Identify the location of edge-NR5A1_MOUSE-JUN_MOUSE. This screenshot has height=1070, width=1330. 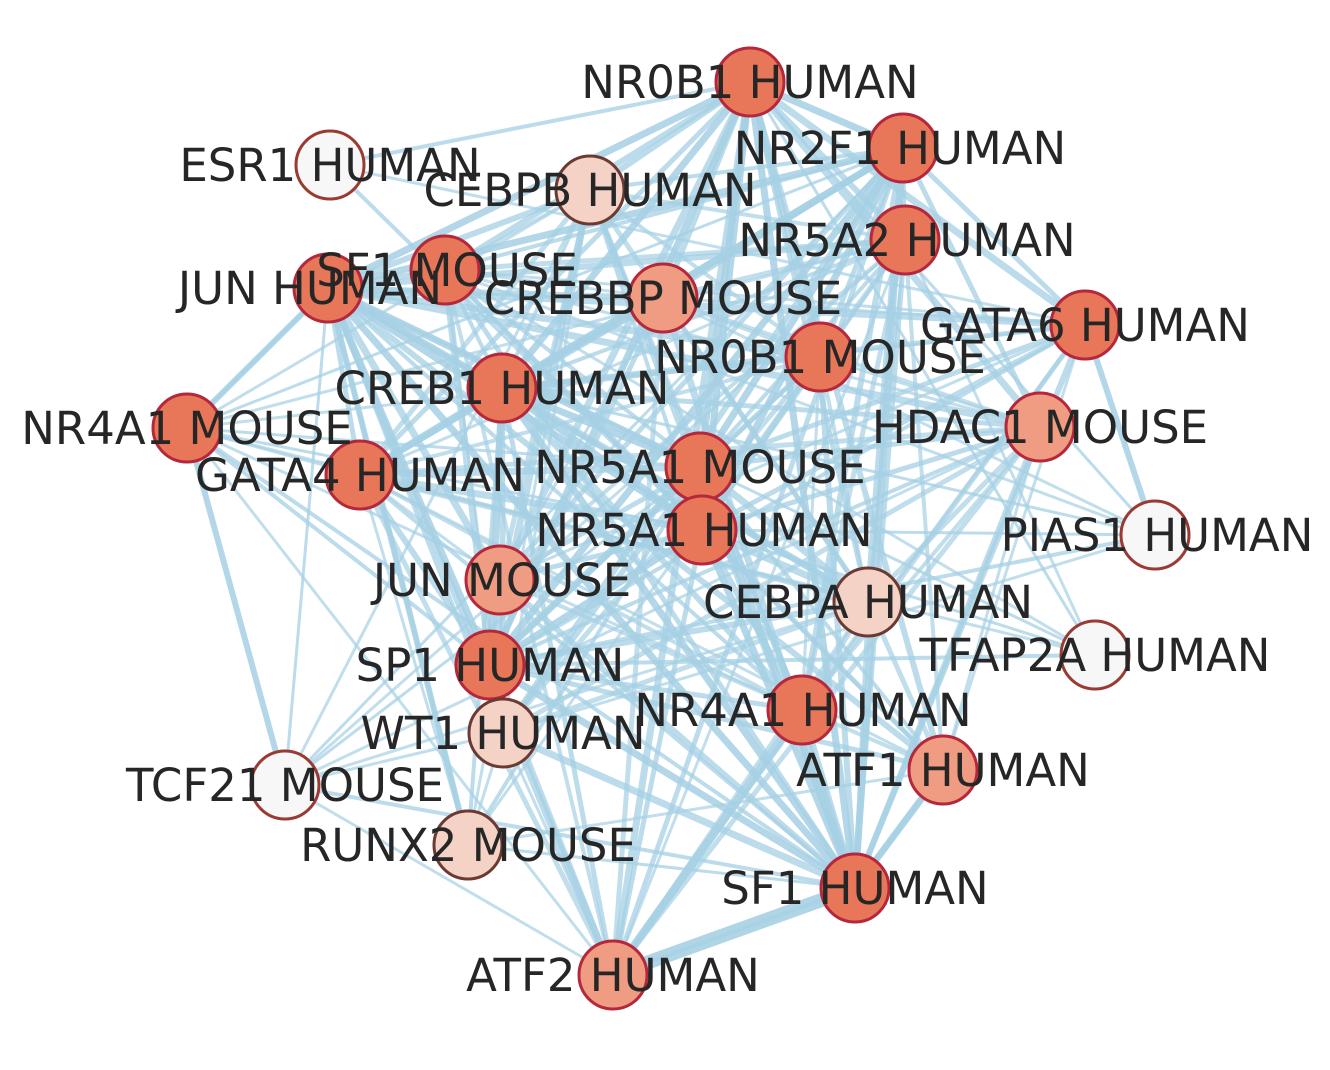
(600, 523).